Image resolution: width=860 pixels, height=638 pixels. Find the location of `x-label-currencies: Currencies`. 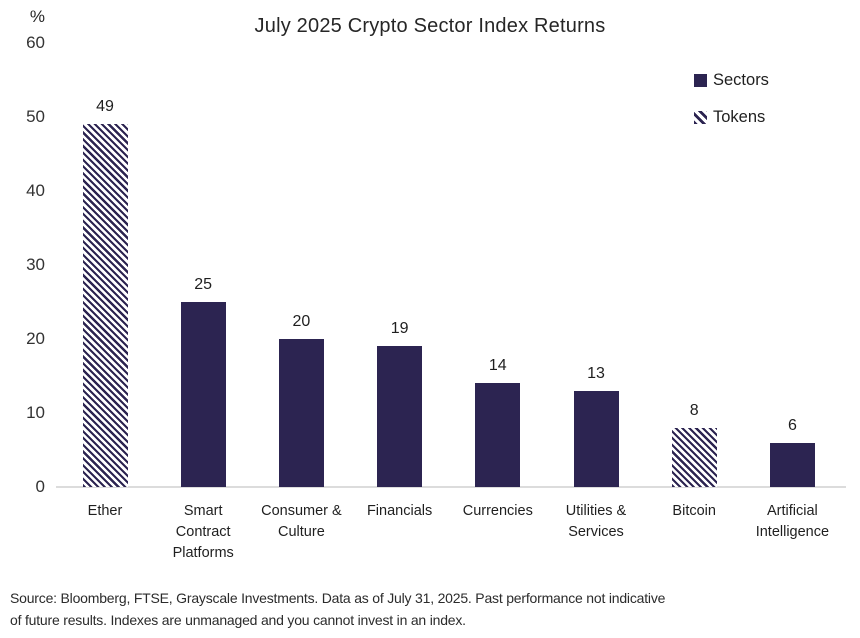

x-label-currencies: Currencies is located at coordinates (497, 511).